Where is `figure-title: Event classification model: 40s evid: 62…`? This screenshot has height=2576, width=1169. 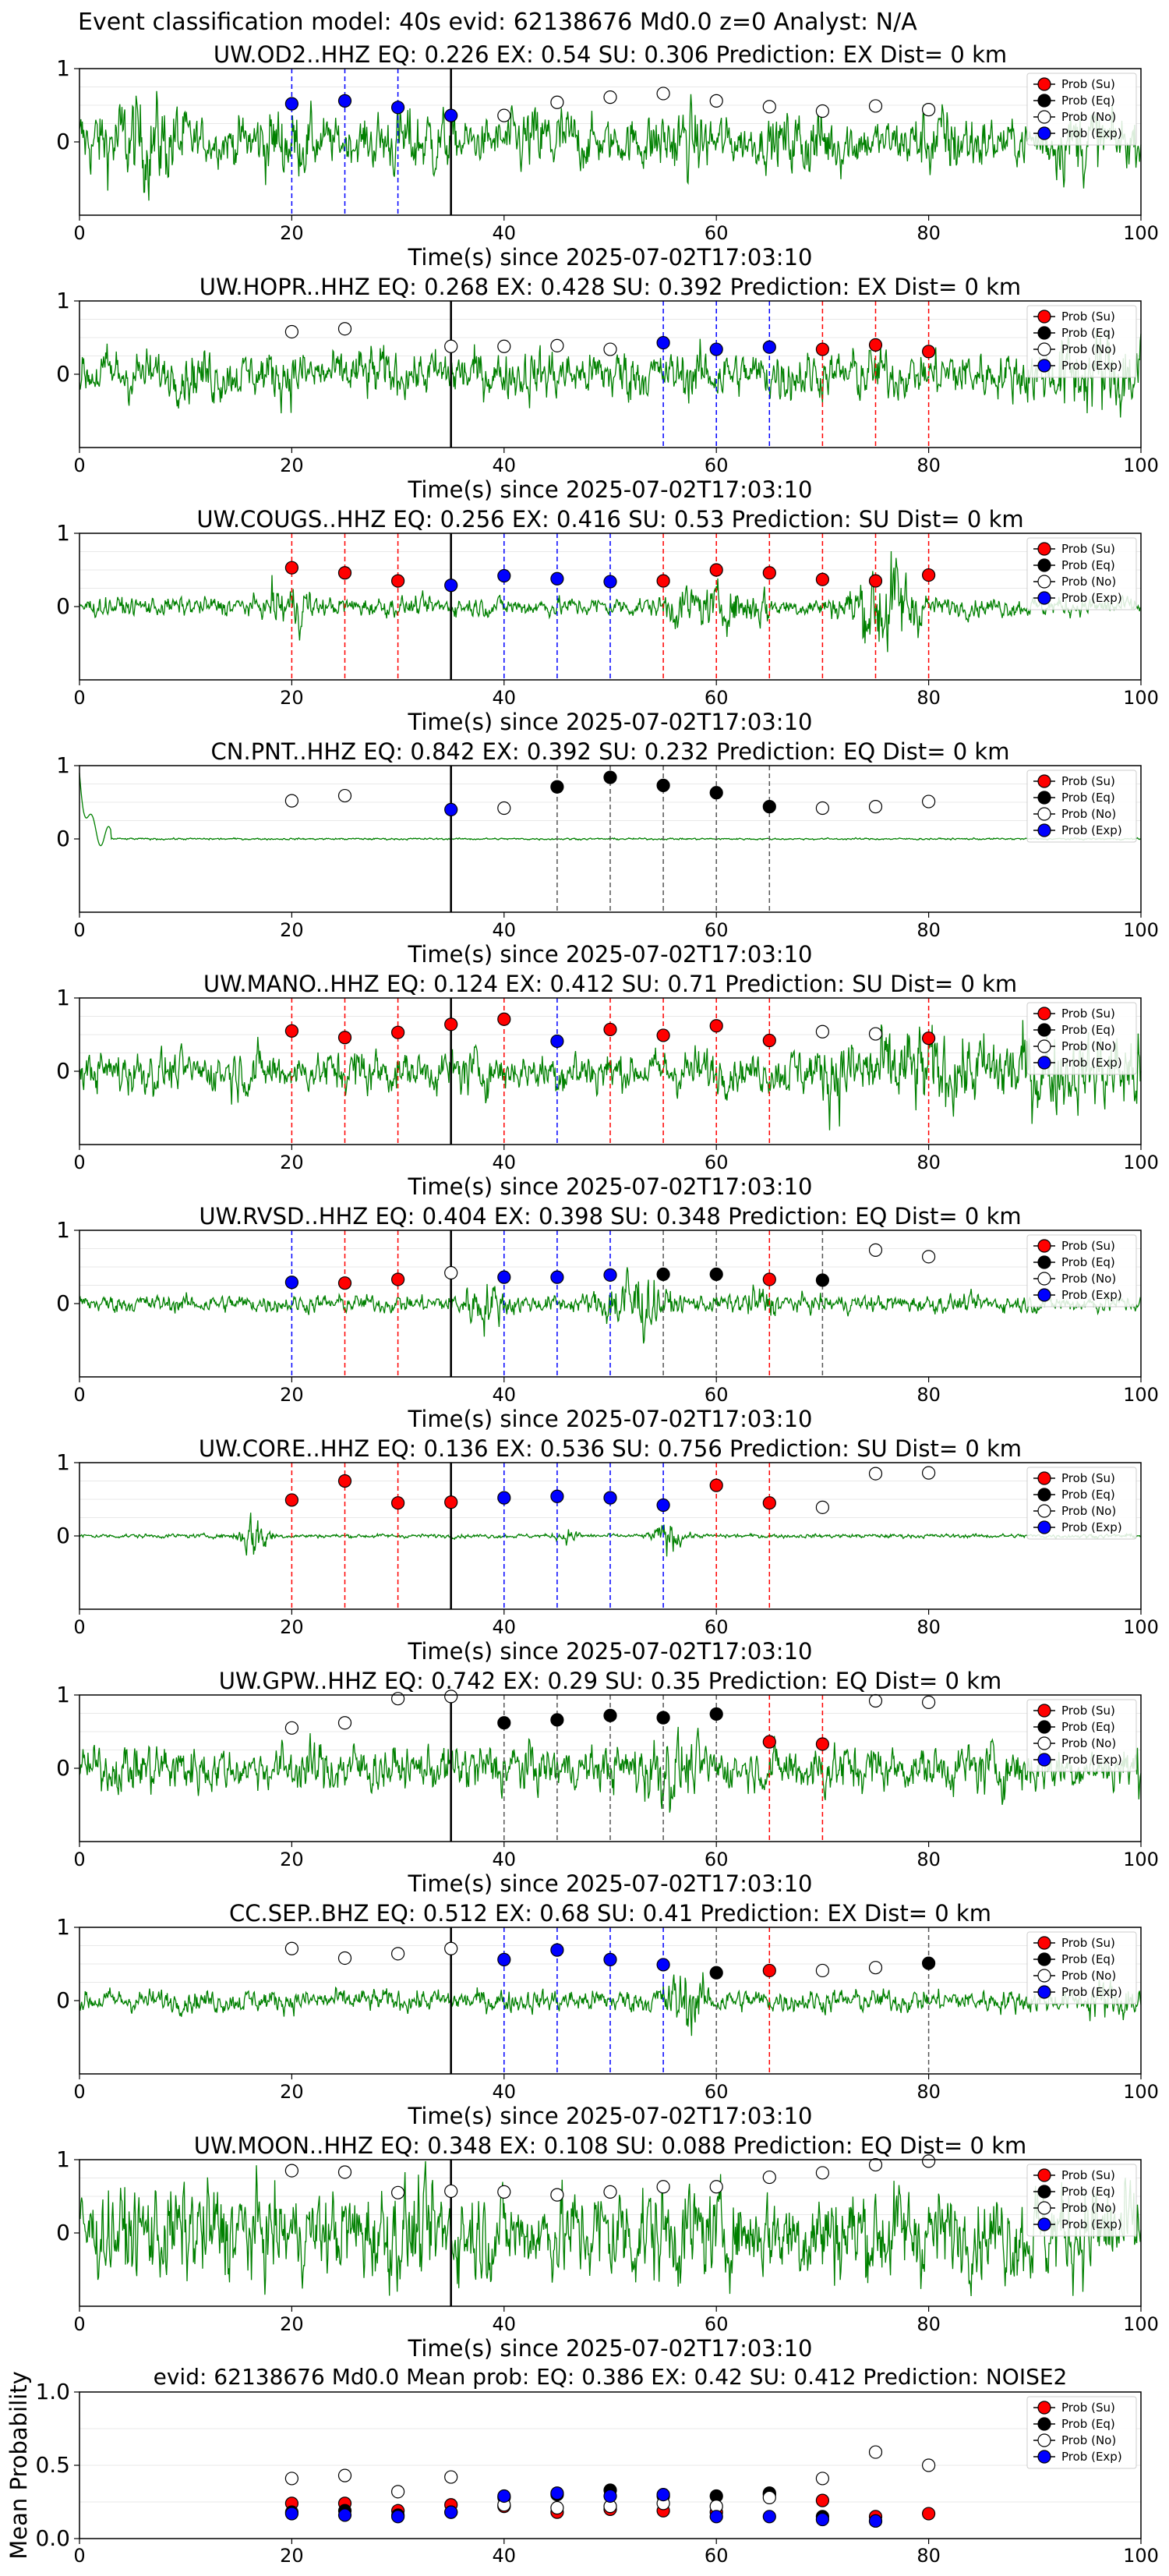 figure-title: Event classification model: 40s evid: 62… is located at coordinates (498, 22).